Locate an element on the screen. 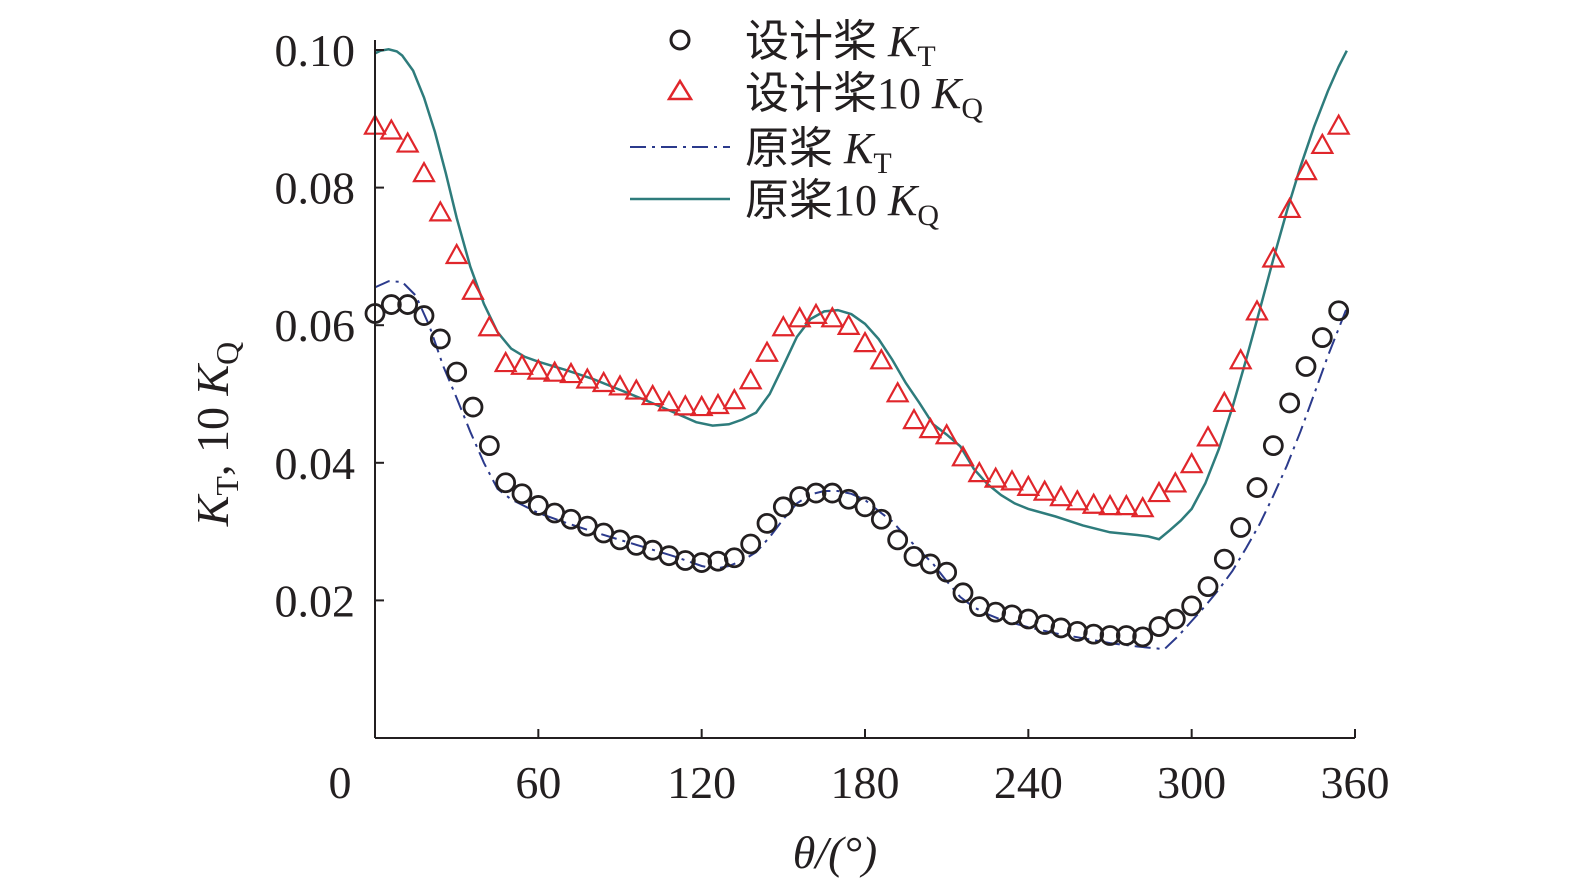 This screenshot has height=890, width=1575. x-tick-label: 60 is located at coordinates (538, 782).